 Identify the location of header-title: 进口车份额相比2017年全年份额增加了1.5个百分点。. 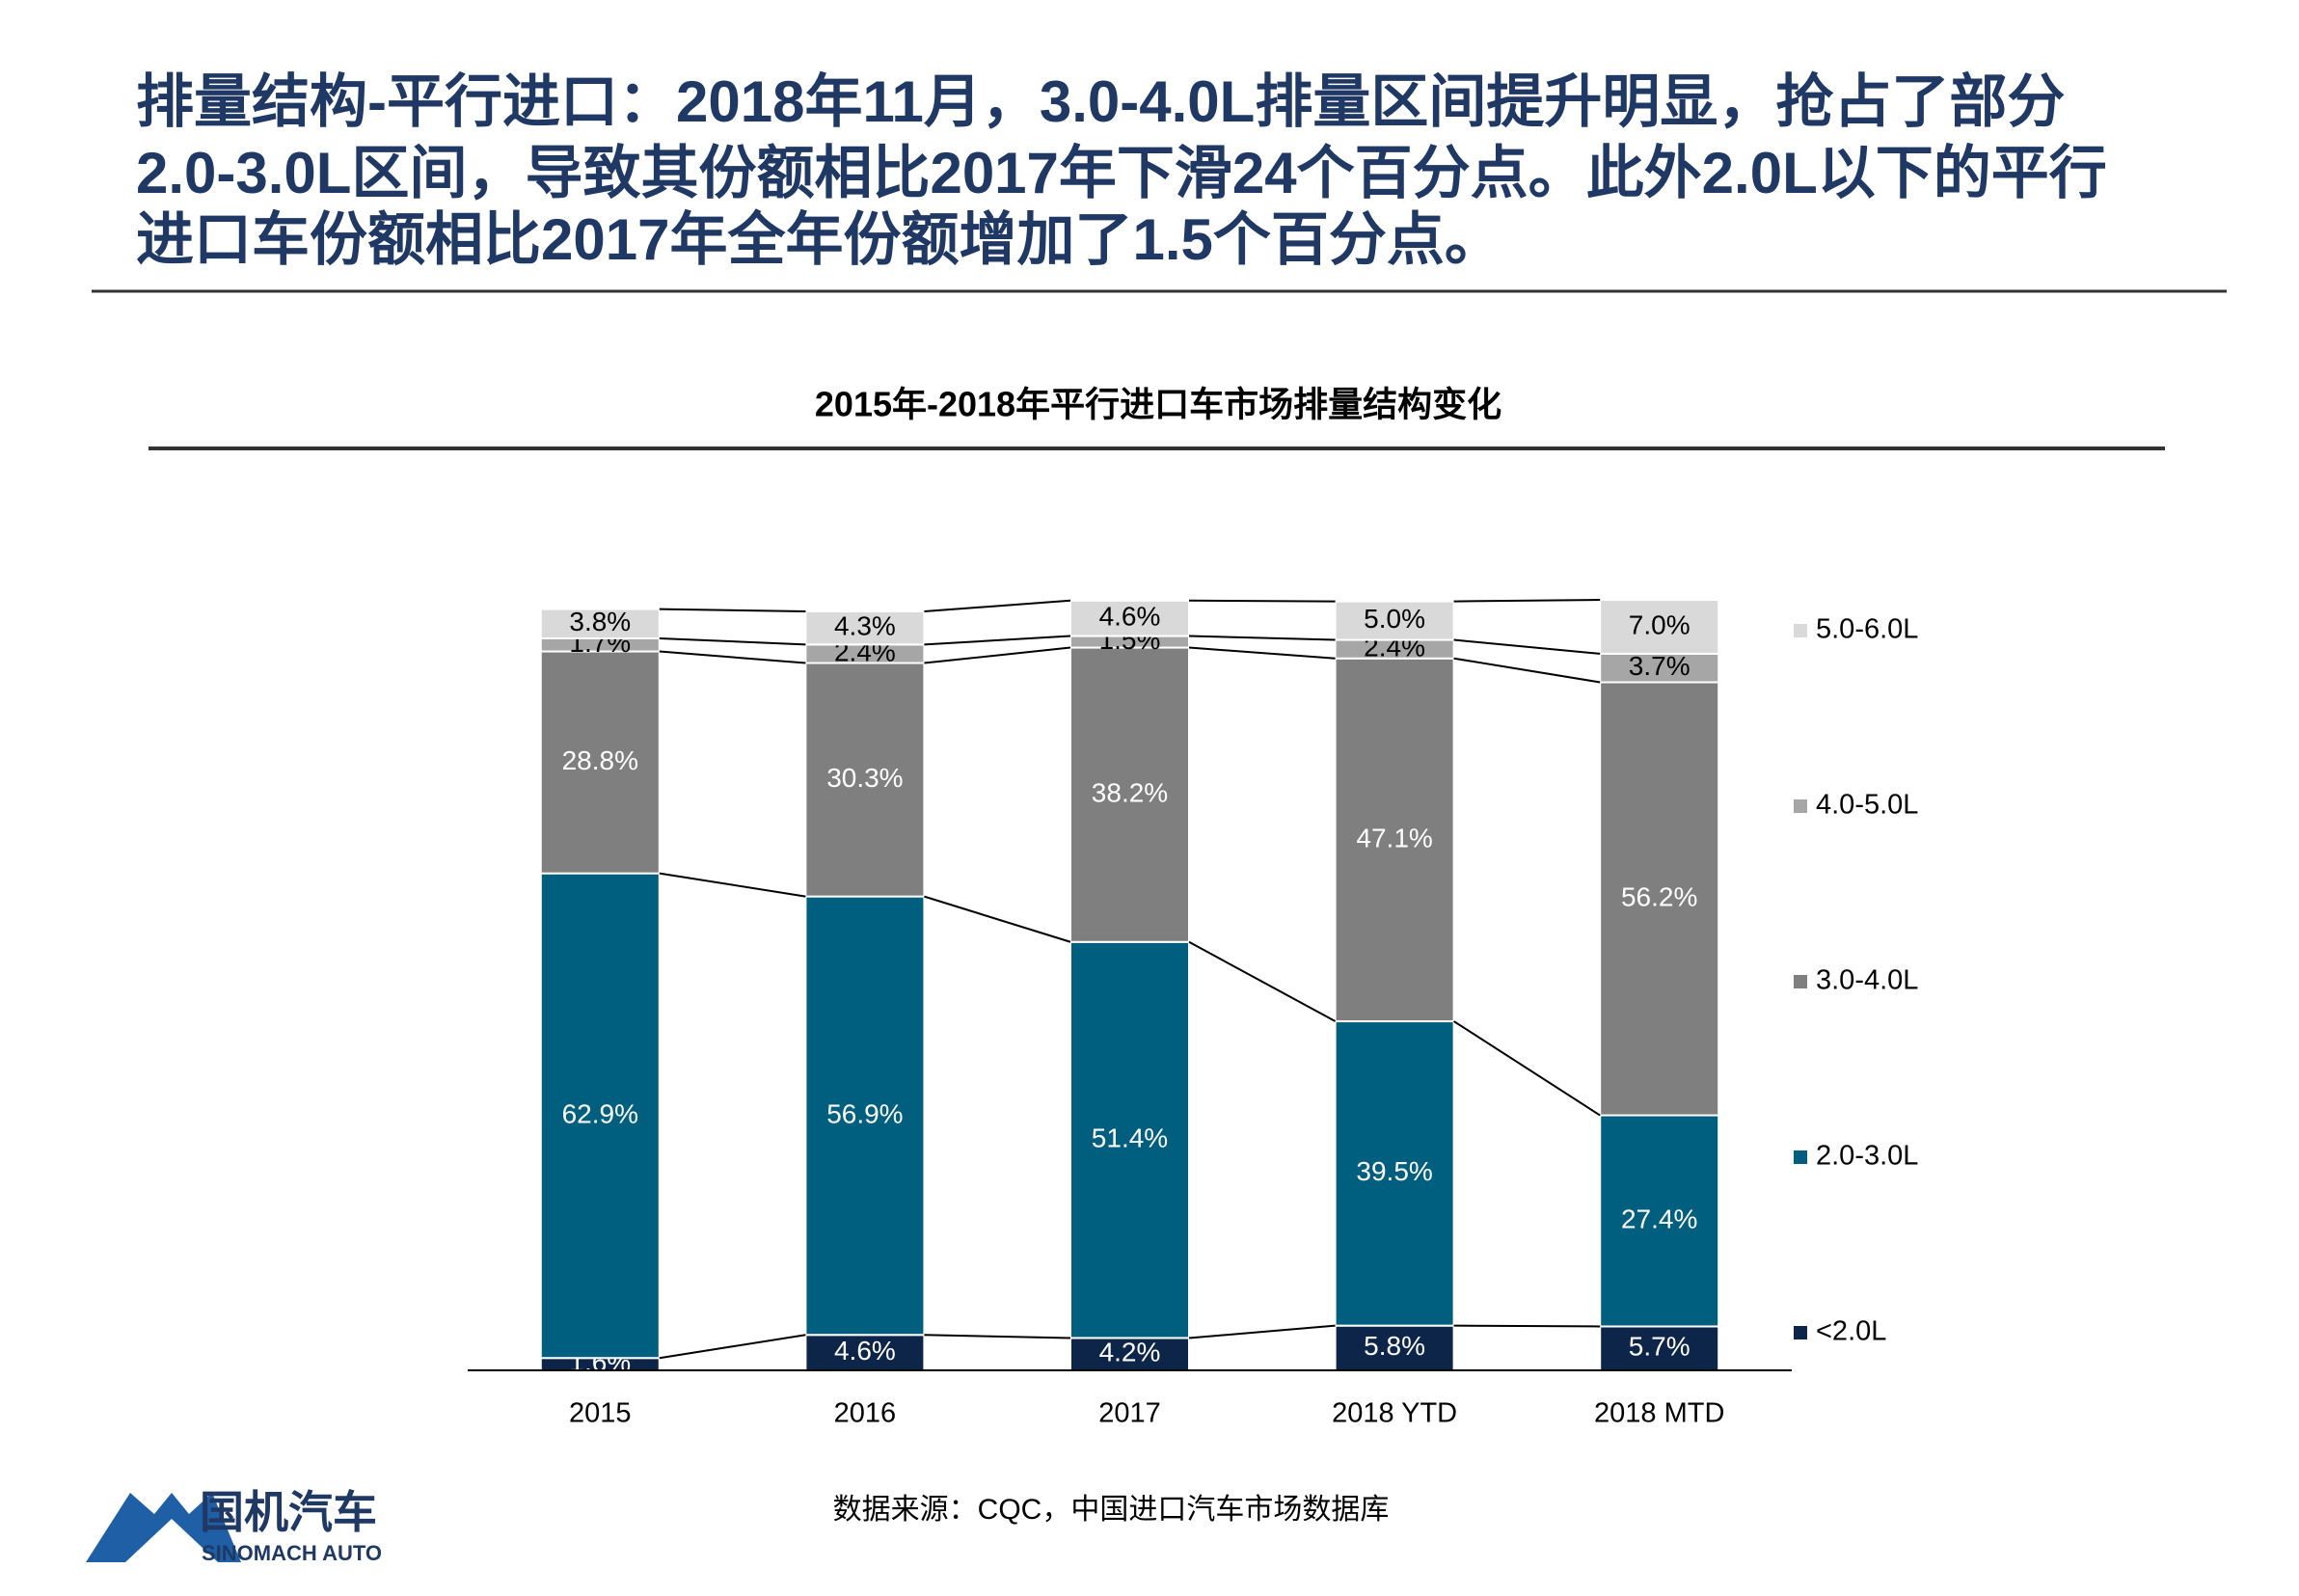
(819, 240).